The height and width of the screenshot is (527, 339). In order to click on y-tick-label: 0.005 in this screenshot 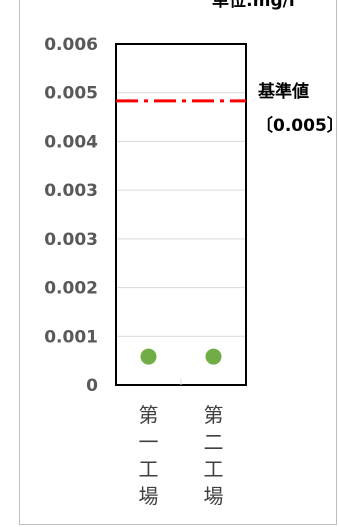, I will do `click(71, 94)`.